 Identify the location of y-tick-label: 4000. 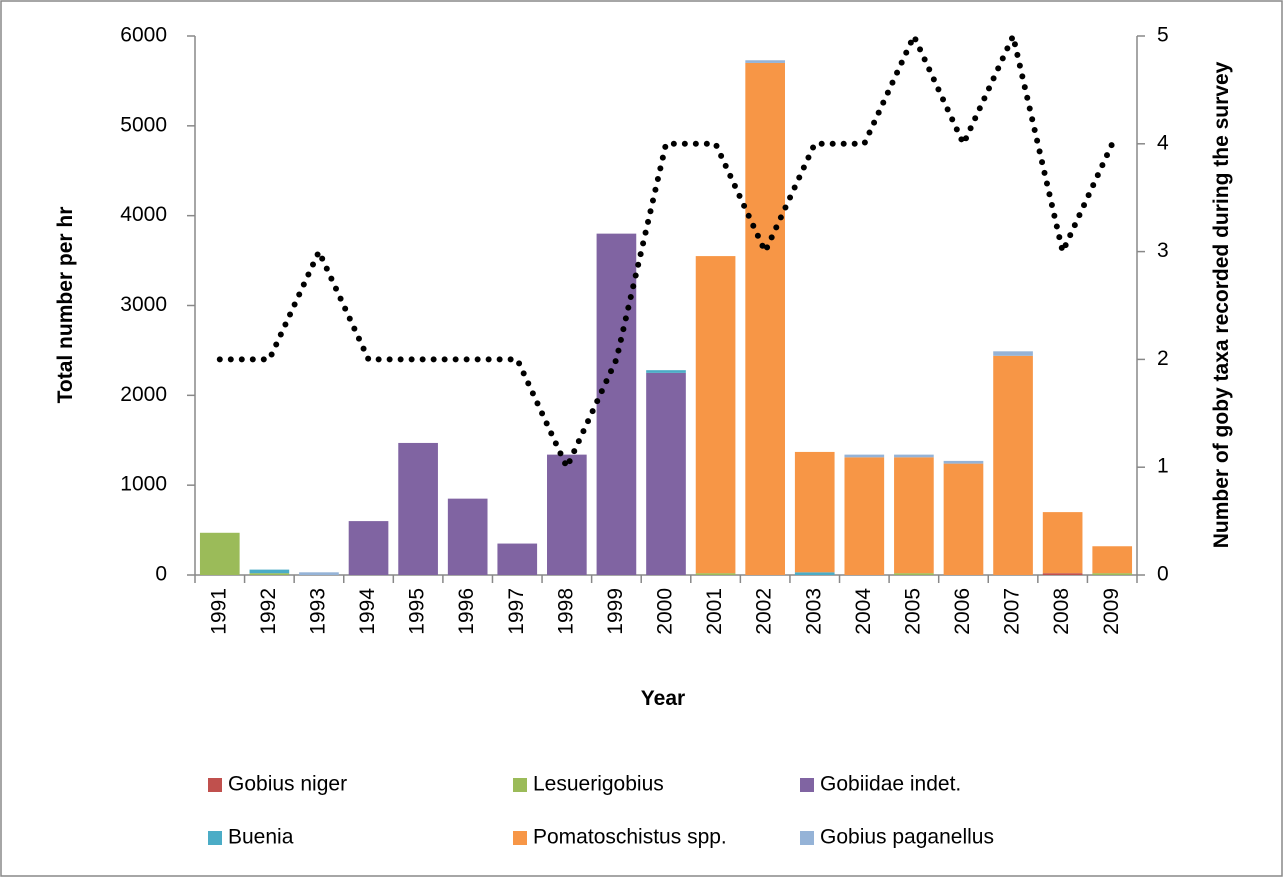
(143, 214).